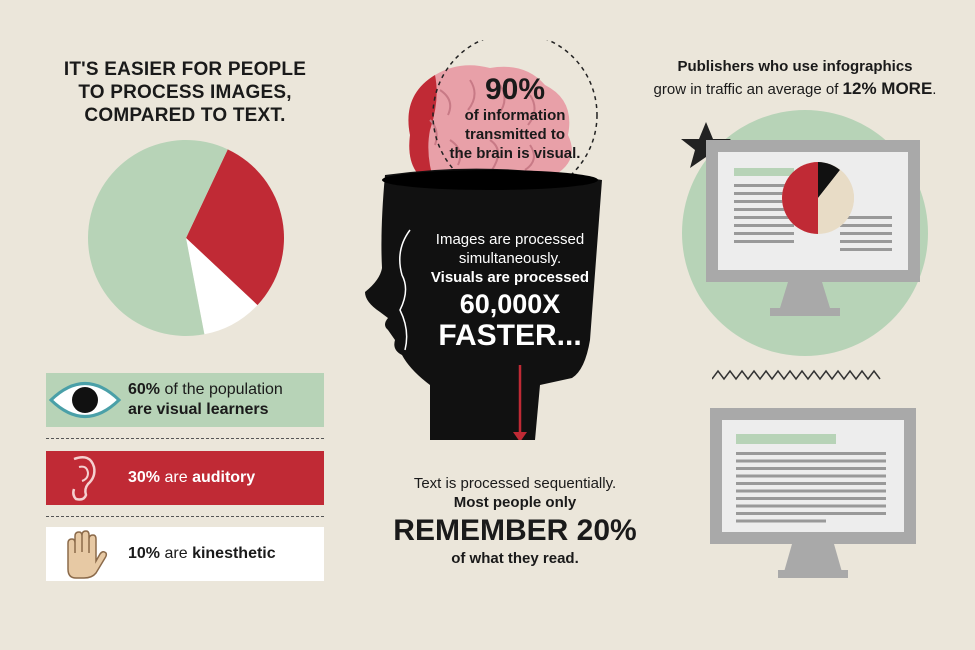 Image resolution: width=975 pixels, height=650 pixels. What do you see at coordinates (235, 227) in the screenshot?
I see `pie-slice-auditory` at bounding box center [235, 227].